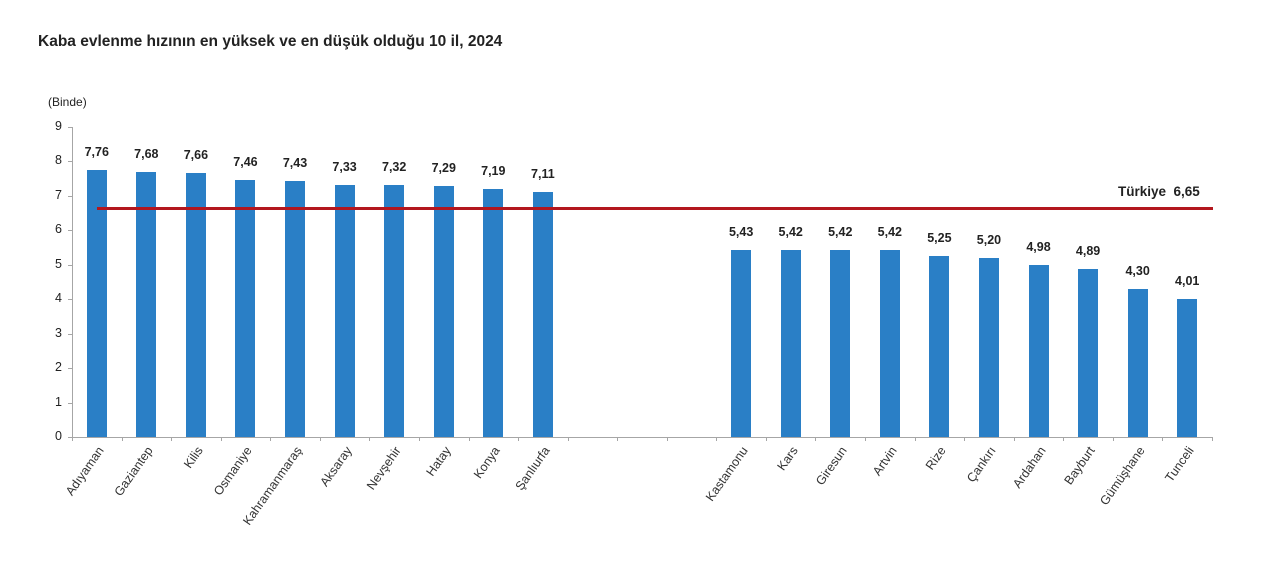 This screenshot has width=1280, height=567. Describe the element at coordinates (384, 468) in the screenshot. I see `x-category-label: Nevşehir` at that location.